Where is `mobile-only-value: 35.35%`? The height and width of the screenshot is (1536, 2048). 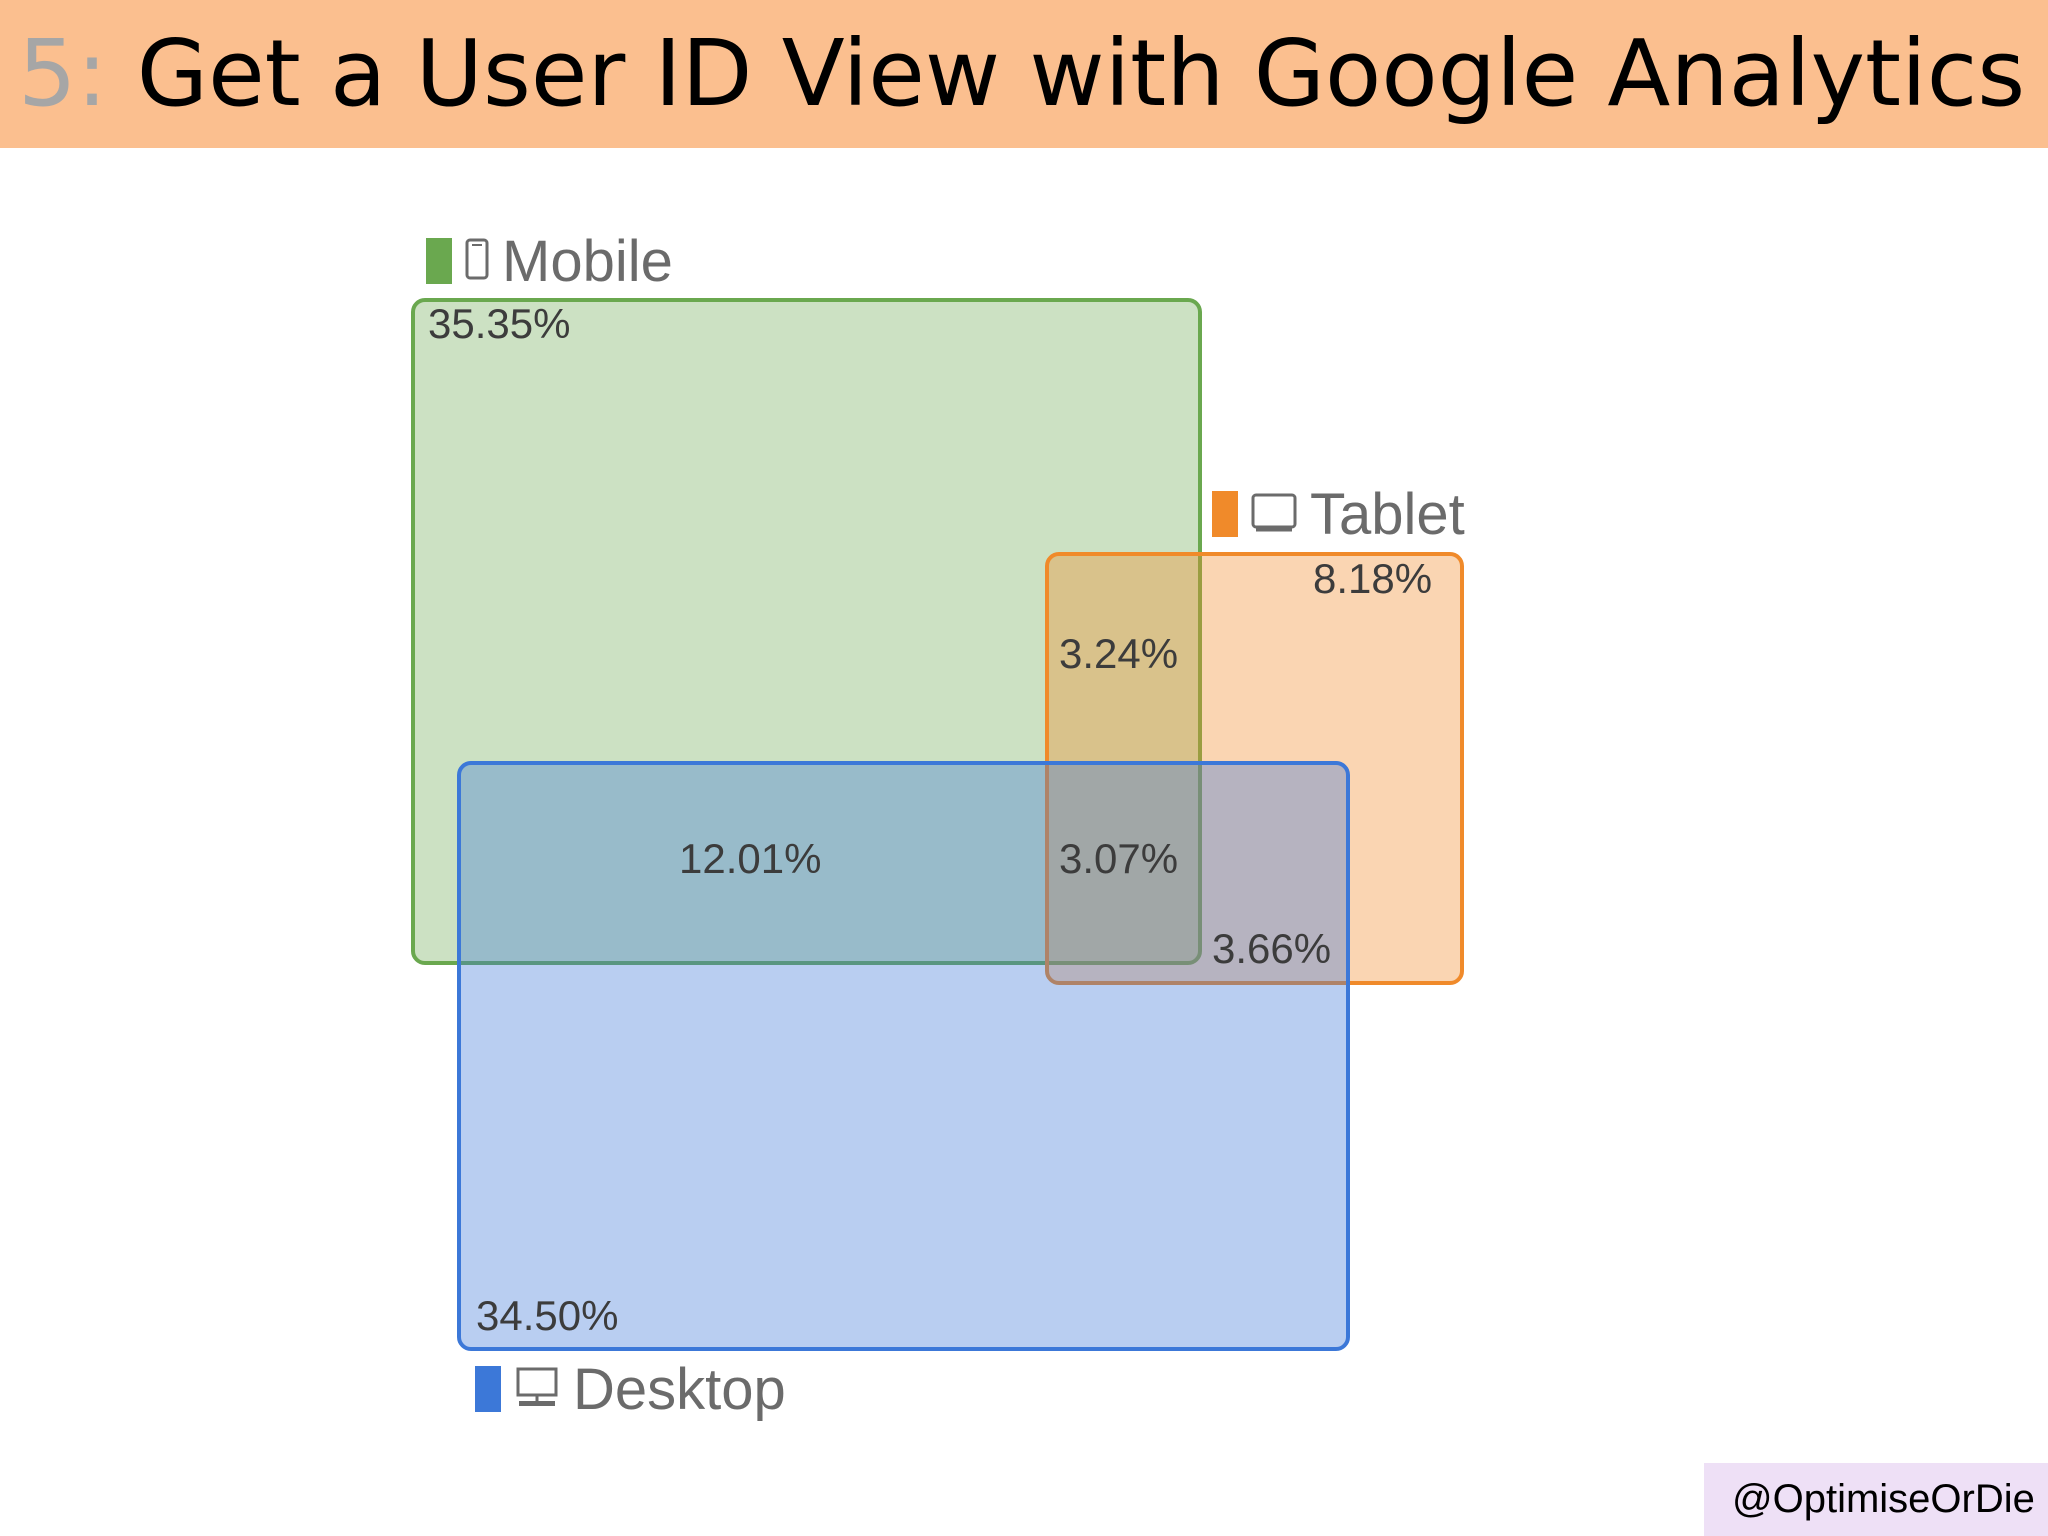
mobile-only-value: 35.35% is located at coordinates (499, 323).